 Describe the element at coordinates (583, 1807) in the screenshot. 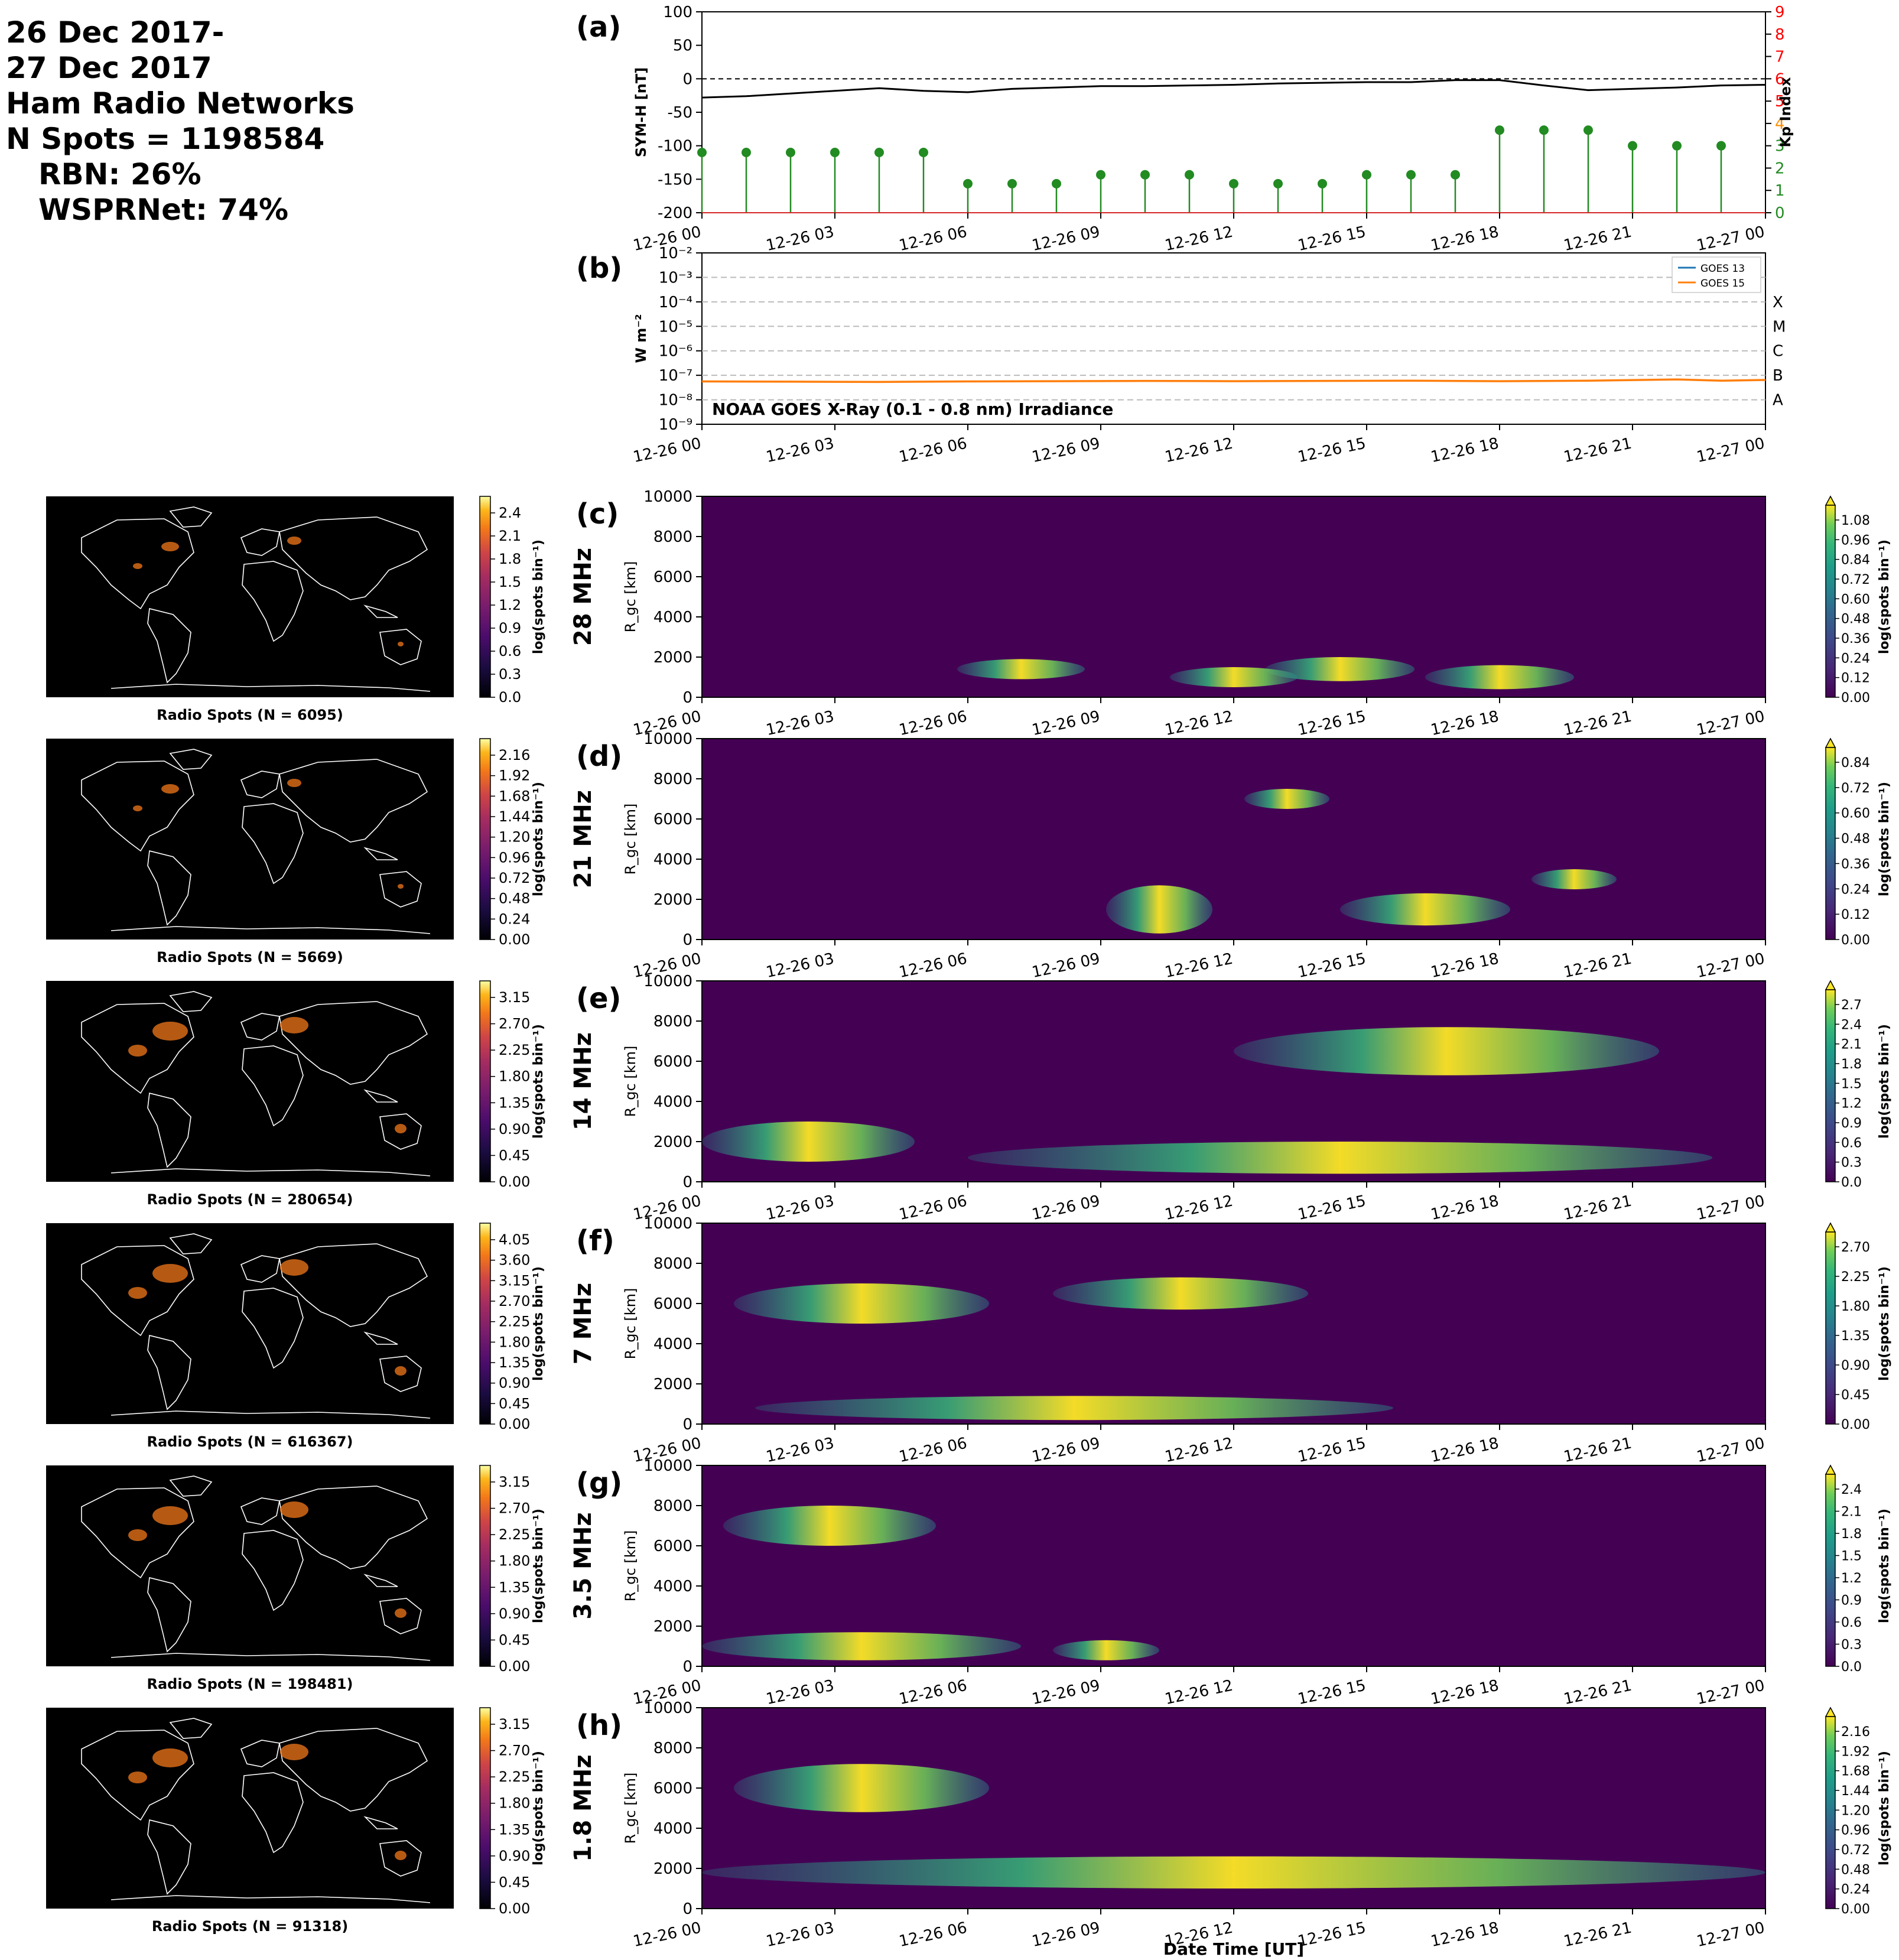

I see `band-label: 1.8 MHz` at that location.